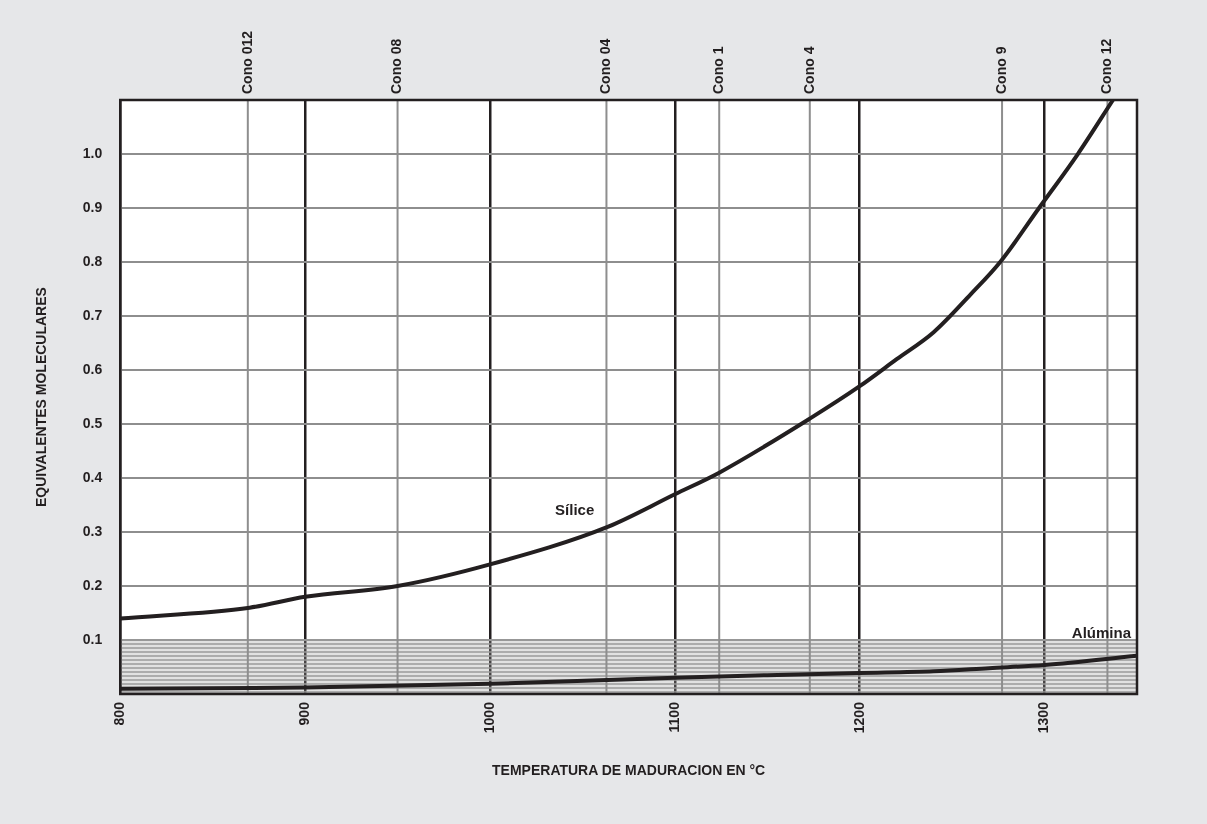 This screenshot has height=824, width=1207. Describe the element at coordinates (575, 510) in the screenshot. I see `series-label: Sílice` at that location.